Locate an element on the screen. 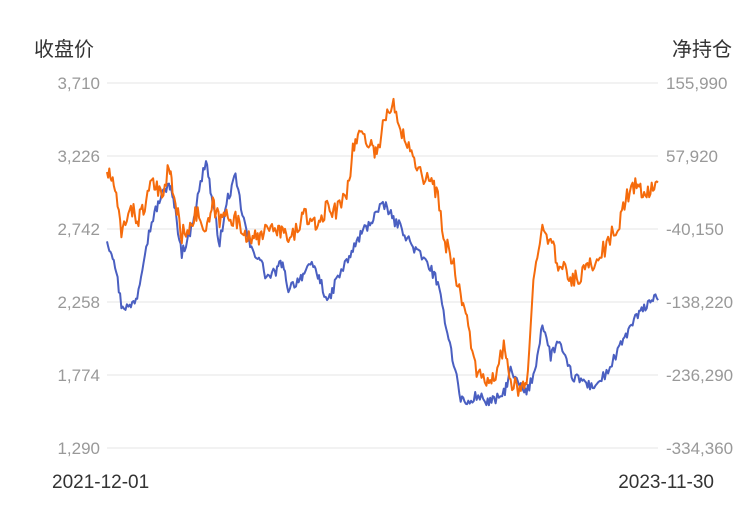  right-tick-label: -334,360 is located at coordinates (699, 448).